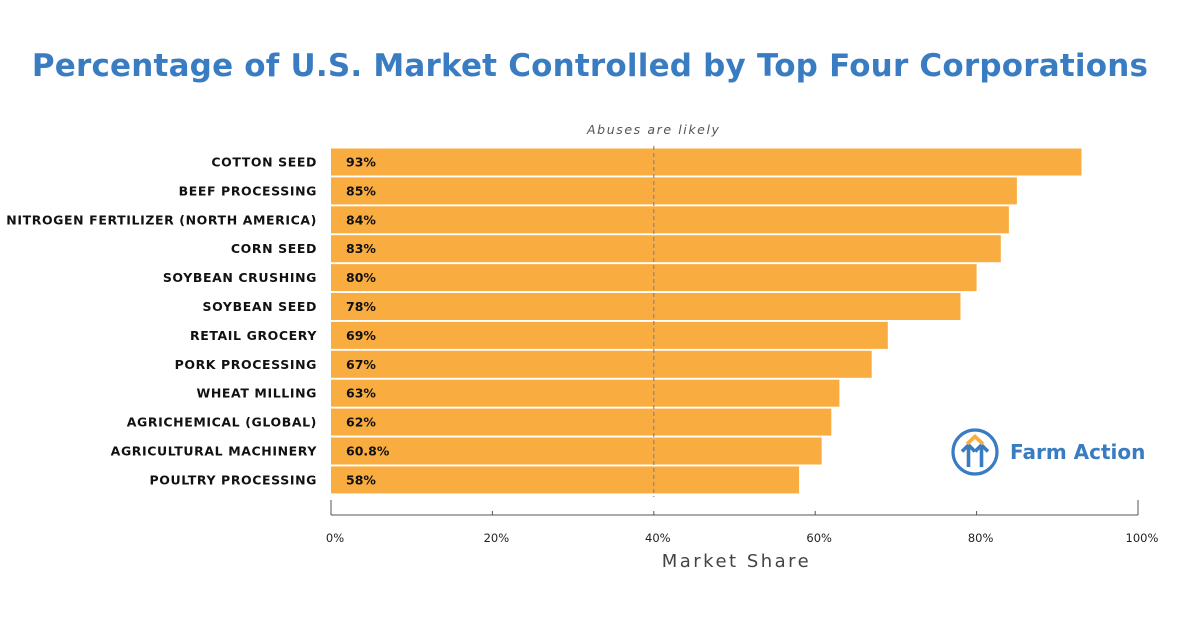  Describe the element at coordinates (222, 422) in the screenshot. I see `category-label-10: AGRICHEMICAL (GLOBAL)` at that location.